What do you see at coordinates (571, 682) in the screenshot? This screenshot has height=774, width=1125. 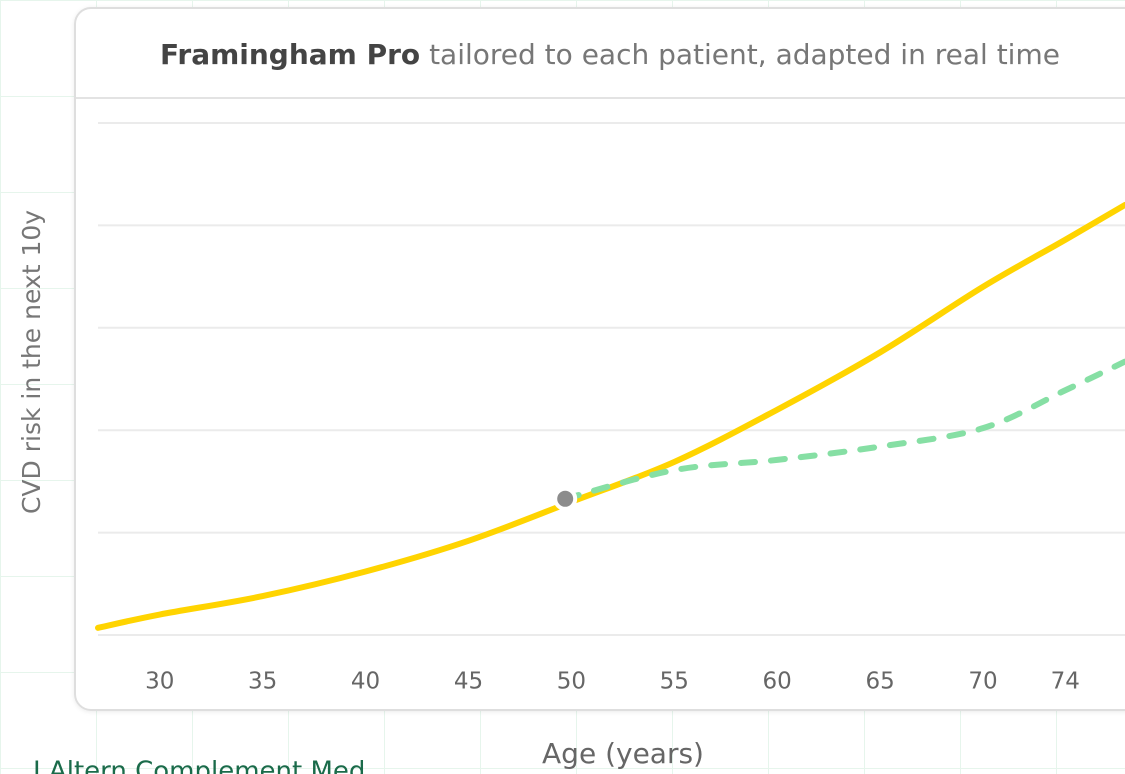 I see `x-tick-label: 50` at bounding box center [571, 682].